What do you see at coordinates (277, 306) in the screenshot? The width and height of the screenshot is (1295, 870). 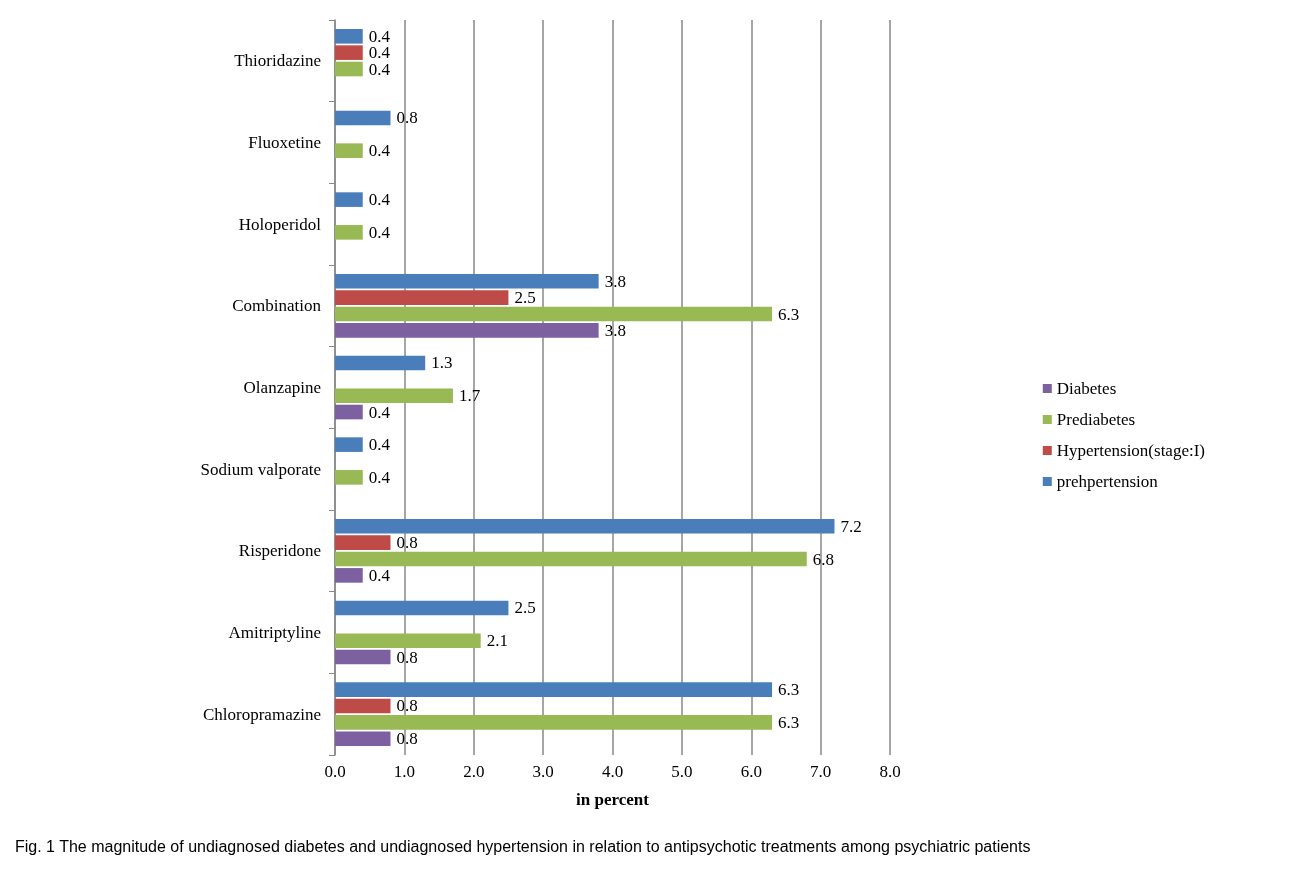 I see `y-tick-label: Combination` at bounding box center [277, 306].